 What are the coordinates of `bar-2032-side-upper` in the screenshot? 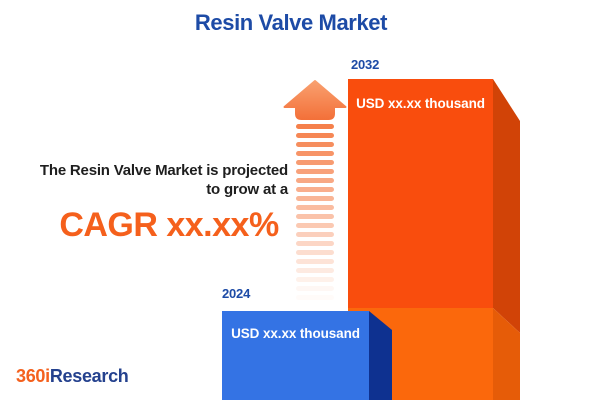 It's located at (506, 206).